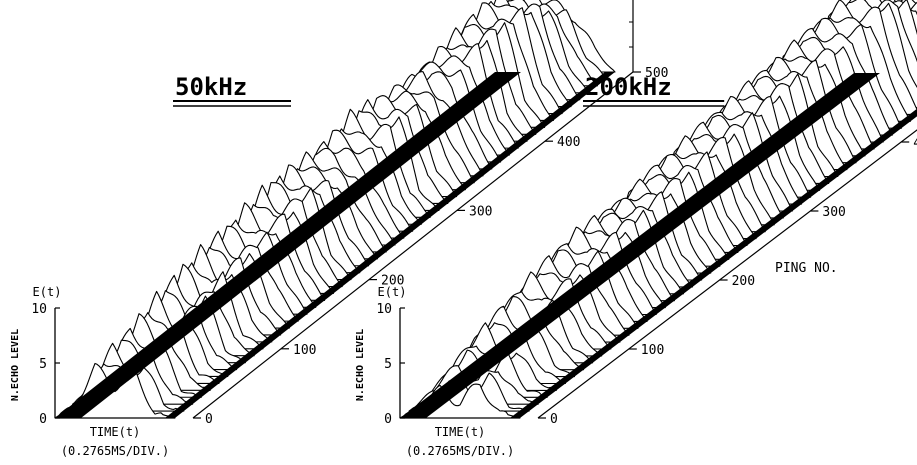 This screenshot has width=917, height=465. Describe the element at coordinates (743, 281) in the screenshot. I see `z-tick-label: 200` at that location.